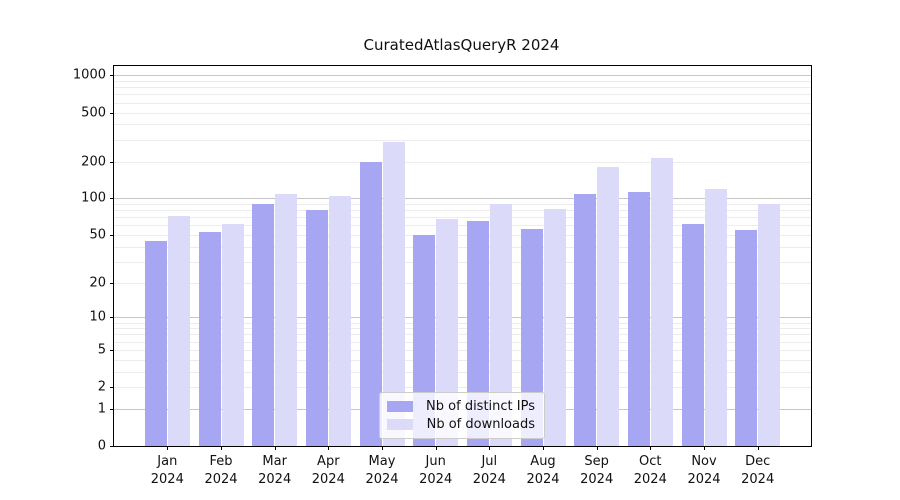 The height and width of the screenshot is (500, 900). Describe the element at coordinates (650, 461) in the screenshot. I see `x-tick-label-line: Oct` at that location.